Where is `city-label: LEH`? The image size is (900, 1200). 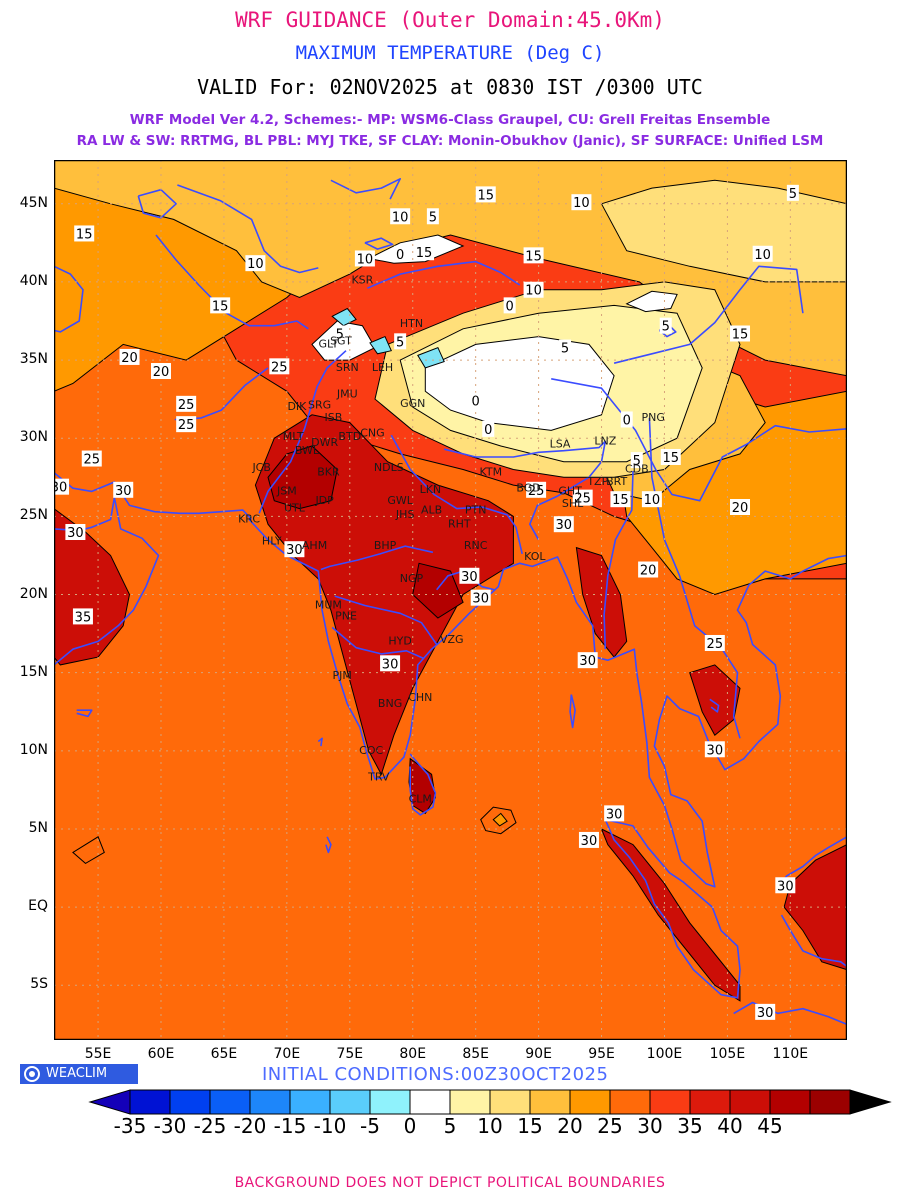 city-label: LEH is located at coordinates (382, 367).